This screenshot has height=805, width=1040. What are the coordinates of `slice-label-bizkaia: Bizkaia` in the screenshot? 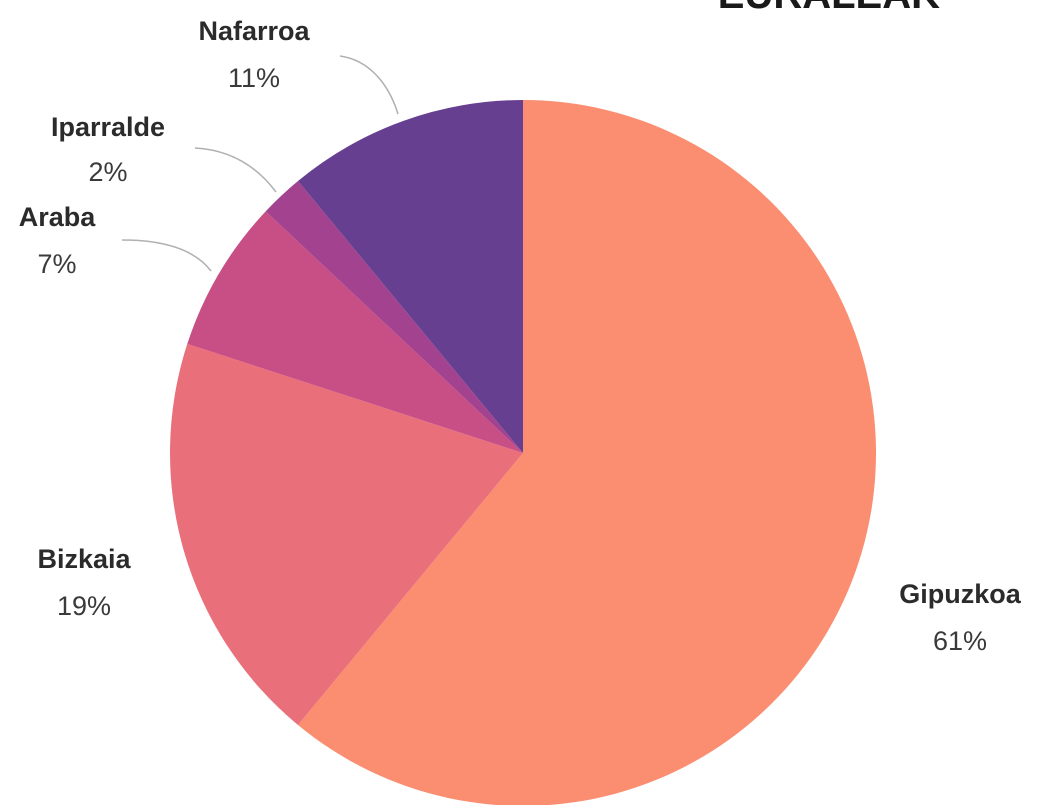 It's located at (84, 559).